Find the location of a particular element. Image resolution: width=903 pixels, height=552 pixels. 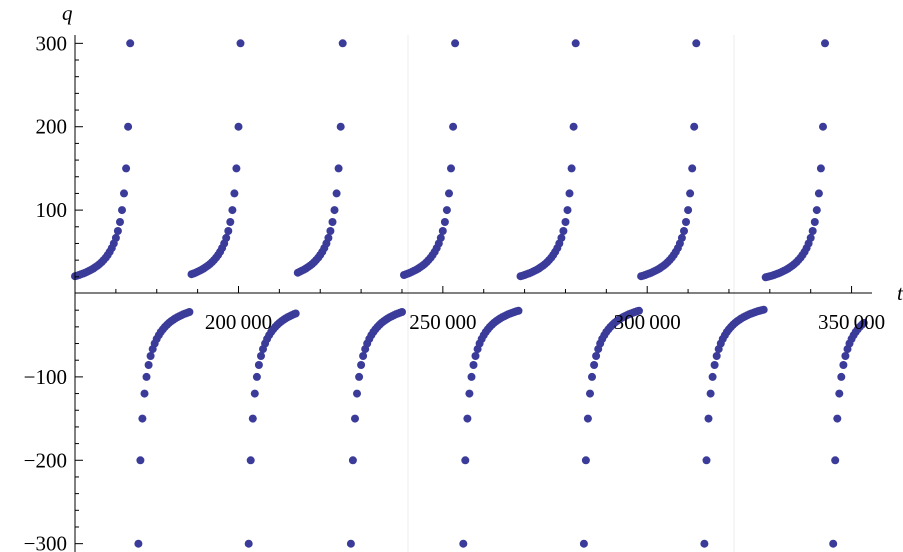

y-tick-label: −100 is located at coordinates (45, 377).